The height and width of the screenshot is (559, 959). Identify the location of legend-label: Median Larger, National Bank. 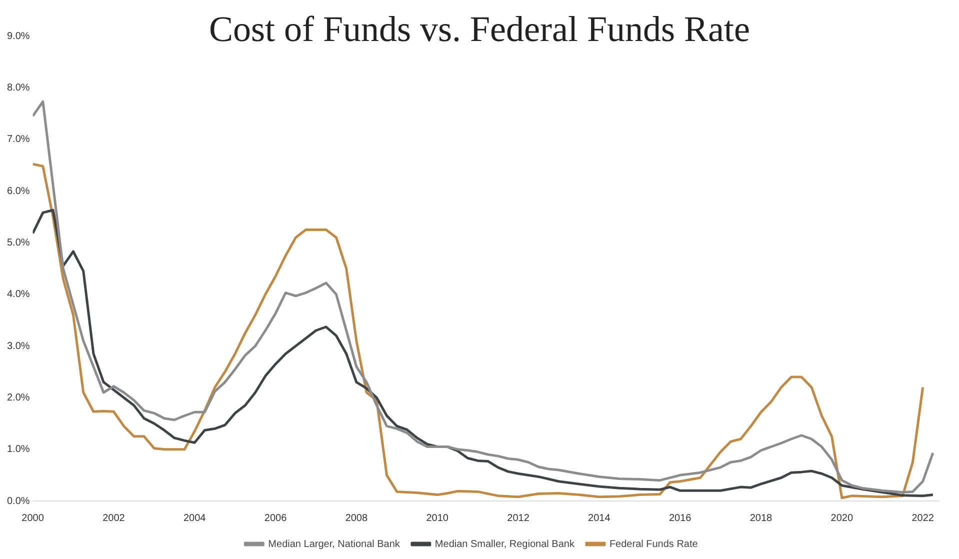
(334, 544).